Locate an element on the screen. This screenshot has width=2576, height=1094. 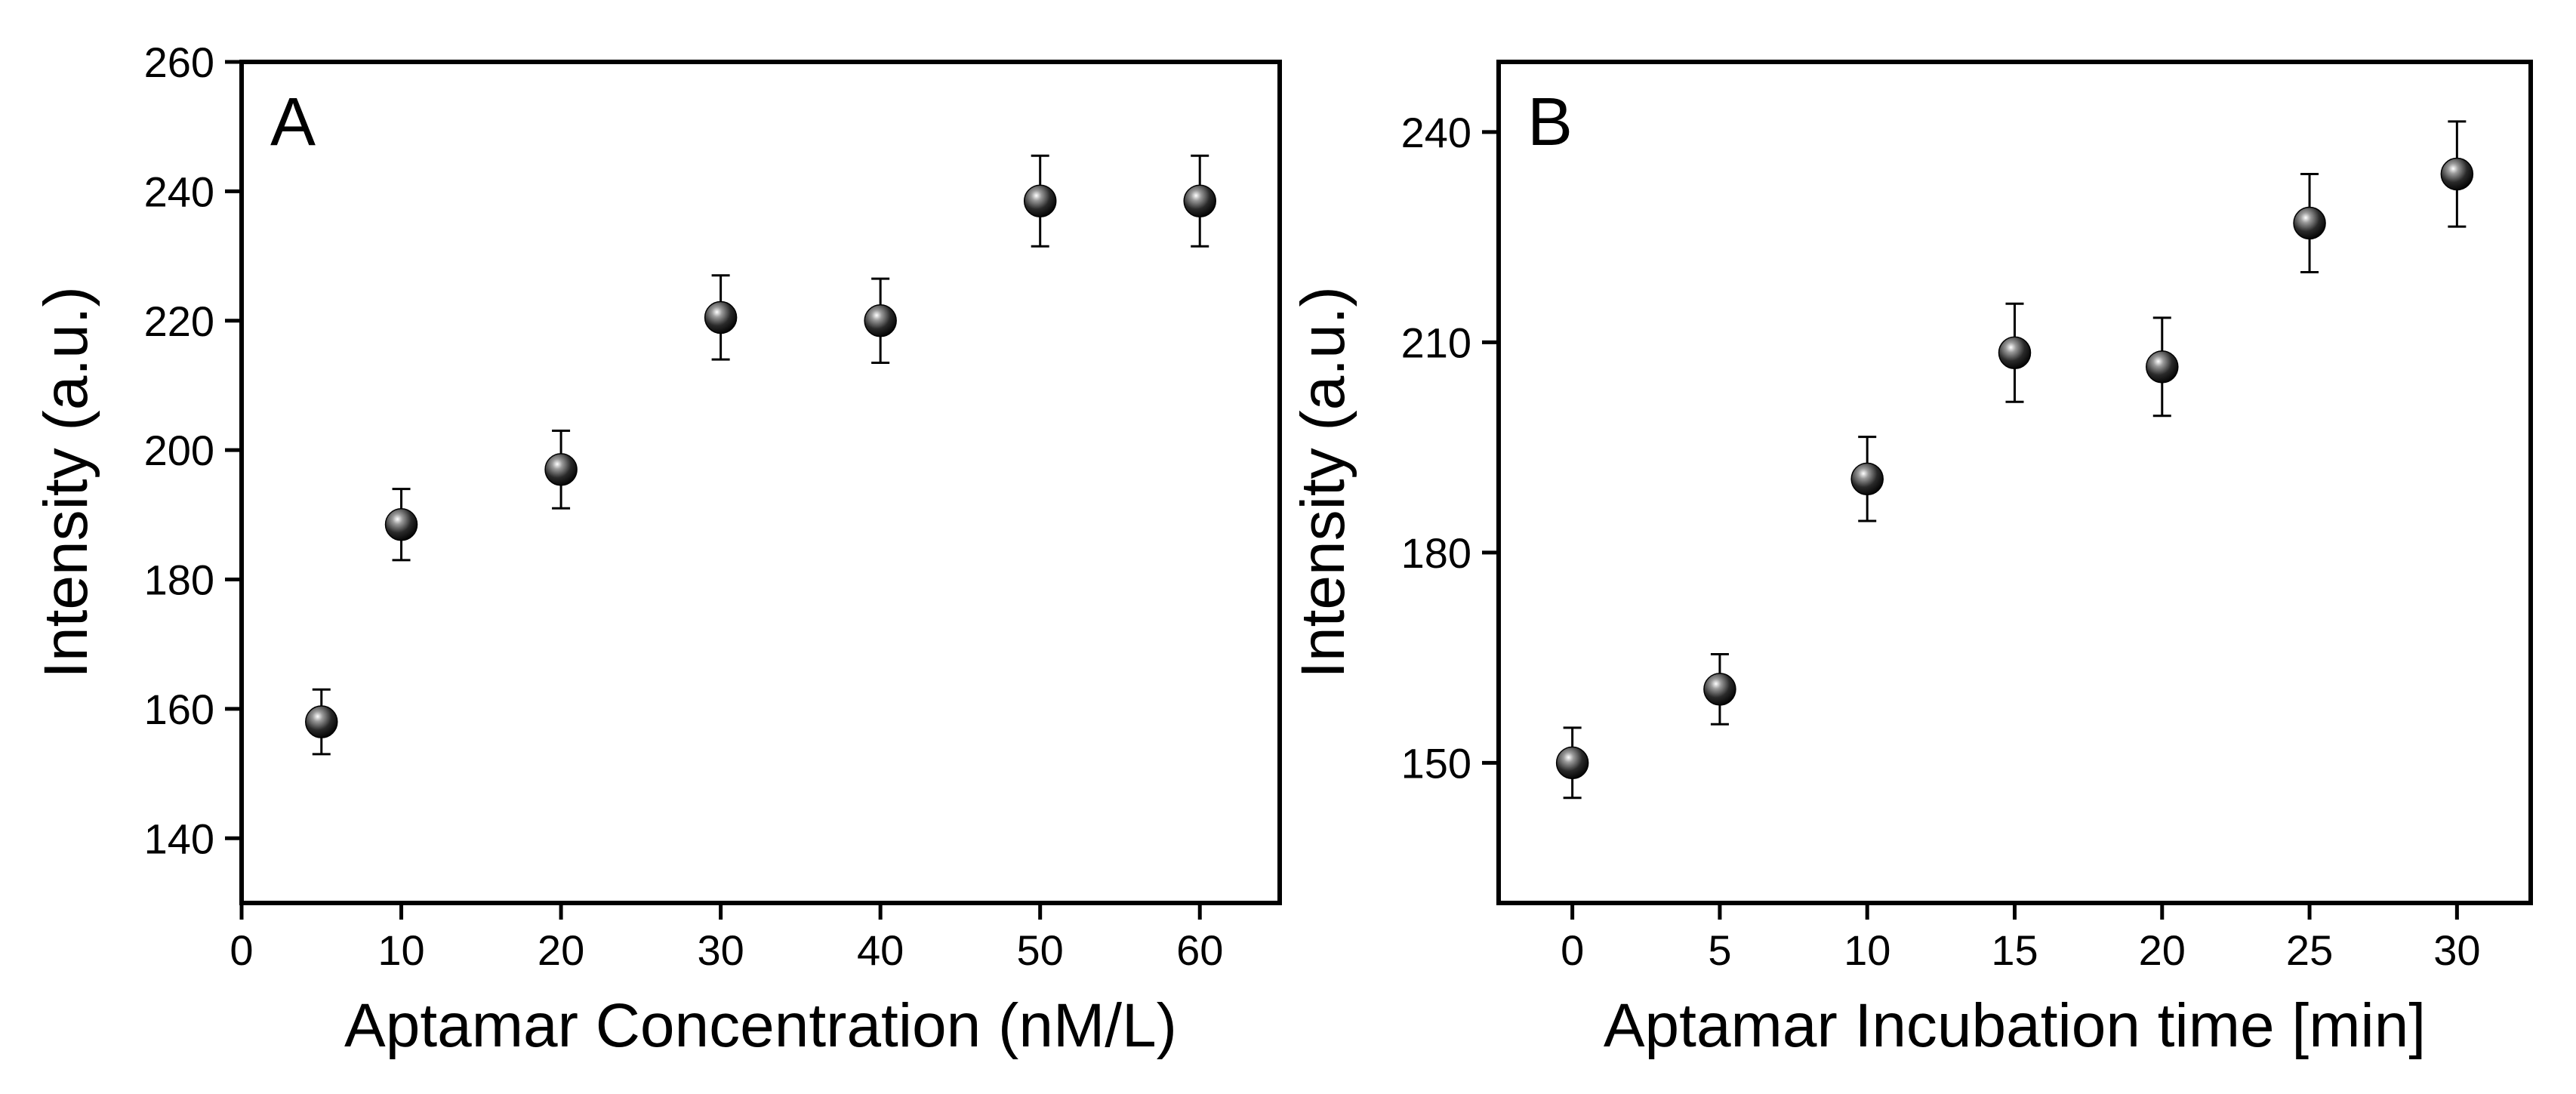
x-axis-label: Aptamar Incubation time [min] is located at coordinates (2015, 1025).